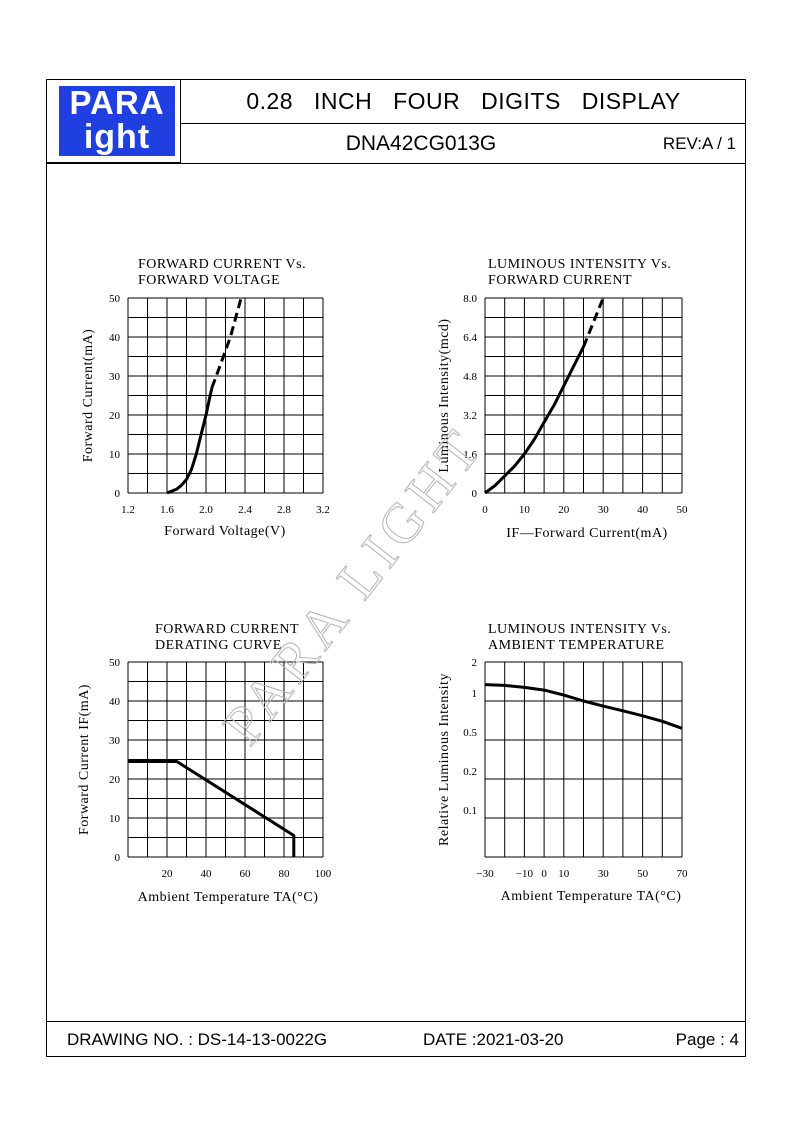  Describe the element at coordinates (206, 510) in the screenshot. I see `chart1-xtick-label: 2.0` at that location.